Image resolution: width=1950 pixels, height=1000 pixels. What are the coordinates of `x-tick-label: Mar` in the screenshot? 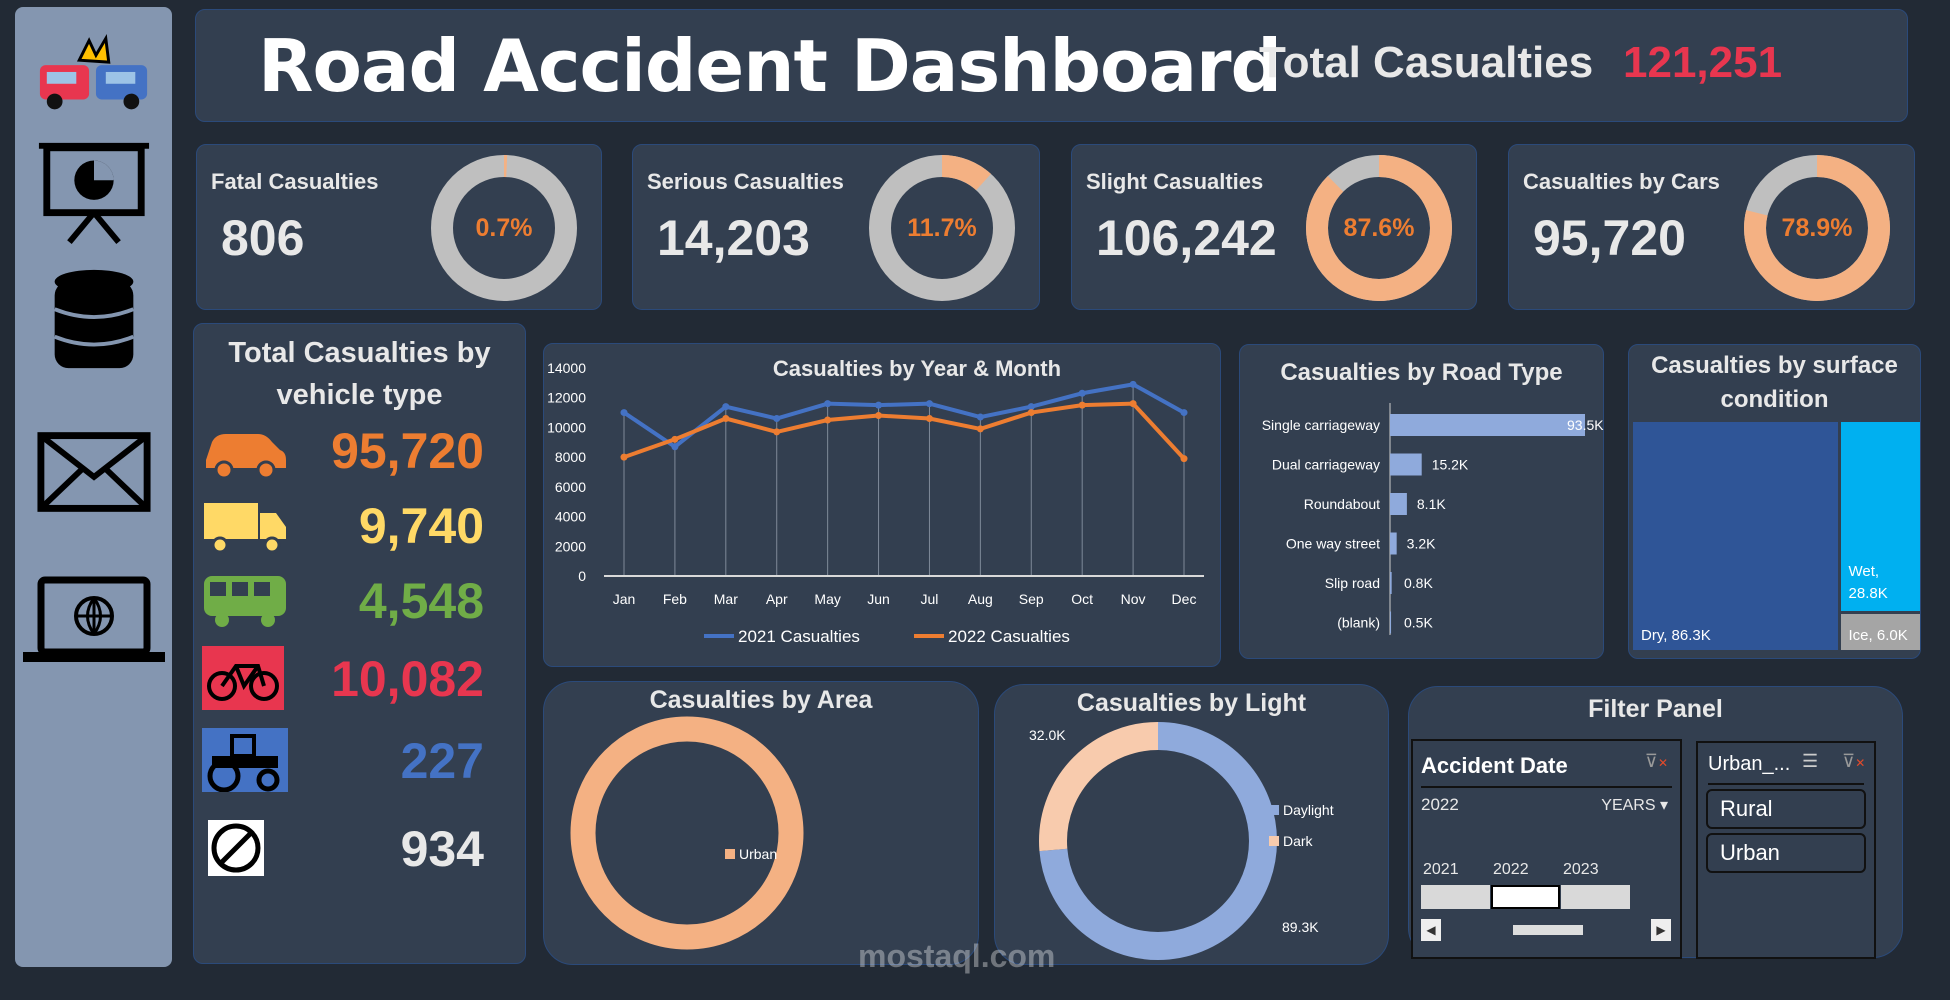 It's located at (726, 599).